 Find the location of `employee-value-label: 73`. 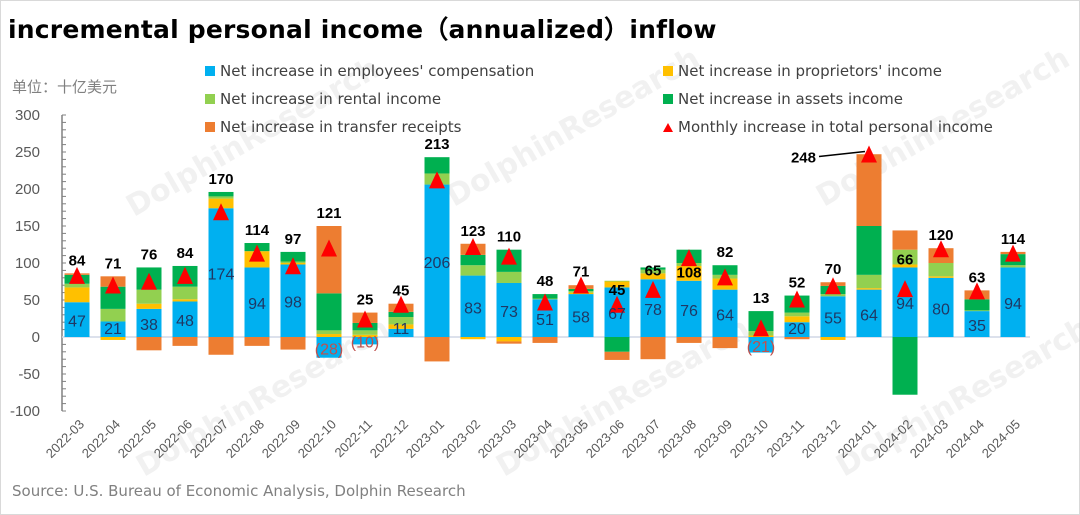

employee-value-label: 73 is located at coordinates (509, 312).